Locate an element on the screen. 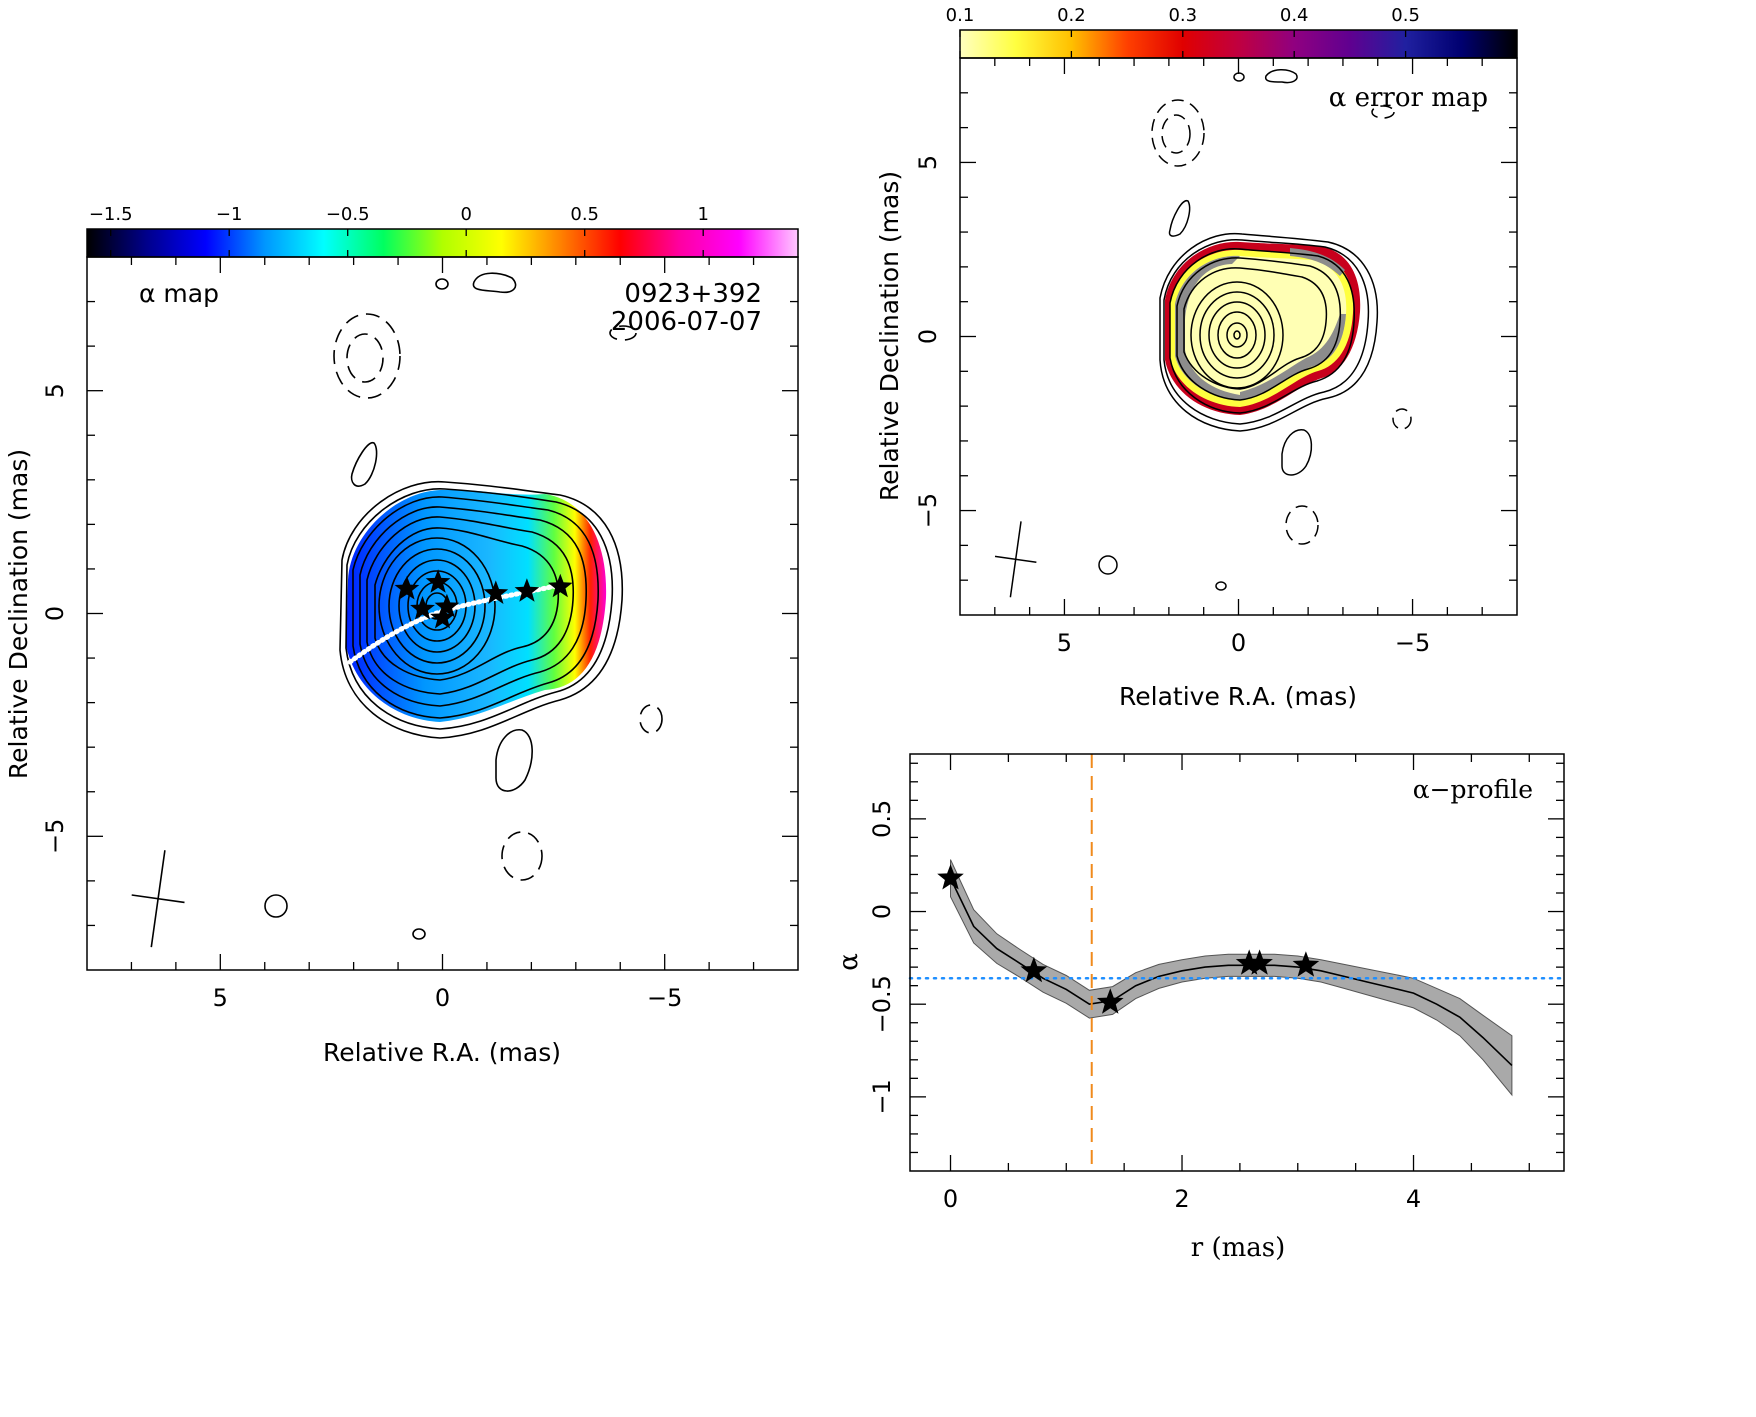 This screenshot has height=1417, width=1756. profile-x-tick-label: 4 is located at coordinates (1413, 1199).